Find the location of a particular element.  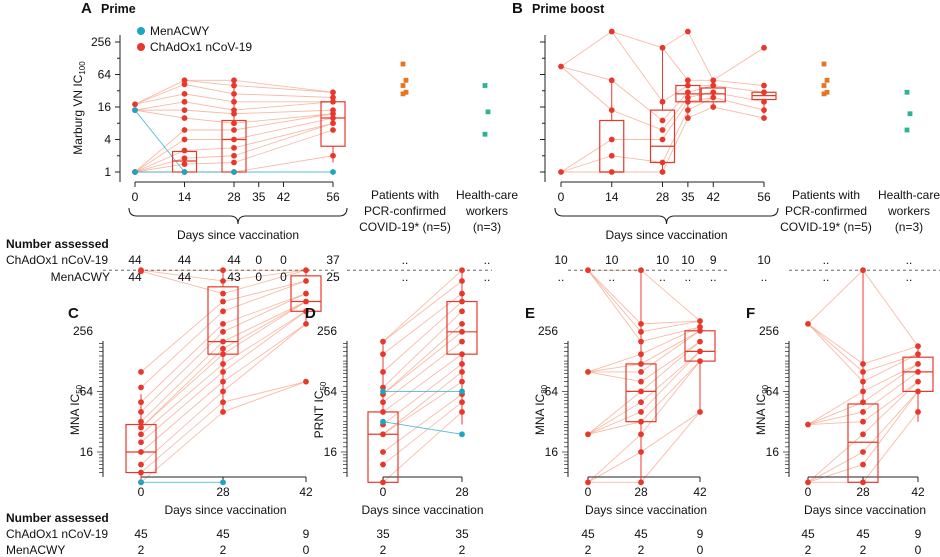

number-assessed-d-menacwy: 2 is located at coordinates (383, 550).